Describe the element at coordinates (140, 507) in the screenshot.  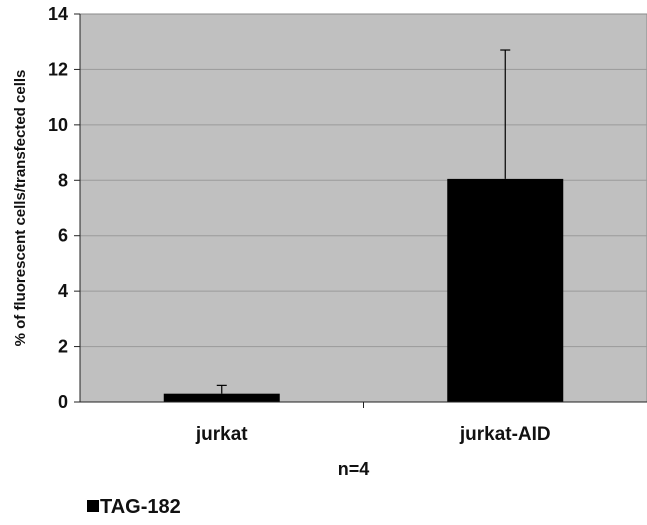
I see `legend-label: TAG-182` at that location.